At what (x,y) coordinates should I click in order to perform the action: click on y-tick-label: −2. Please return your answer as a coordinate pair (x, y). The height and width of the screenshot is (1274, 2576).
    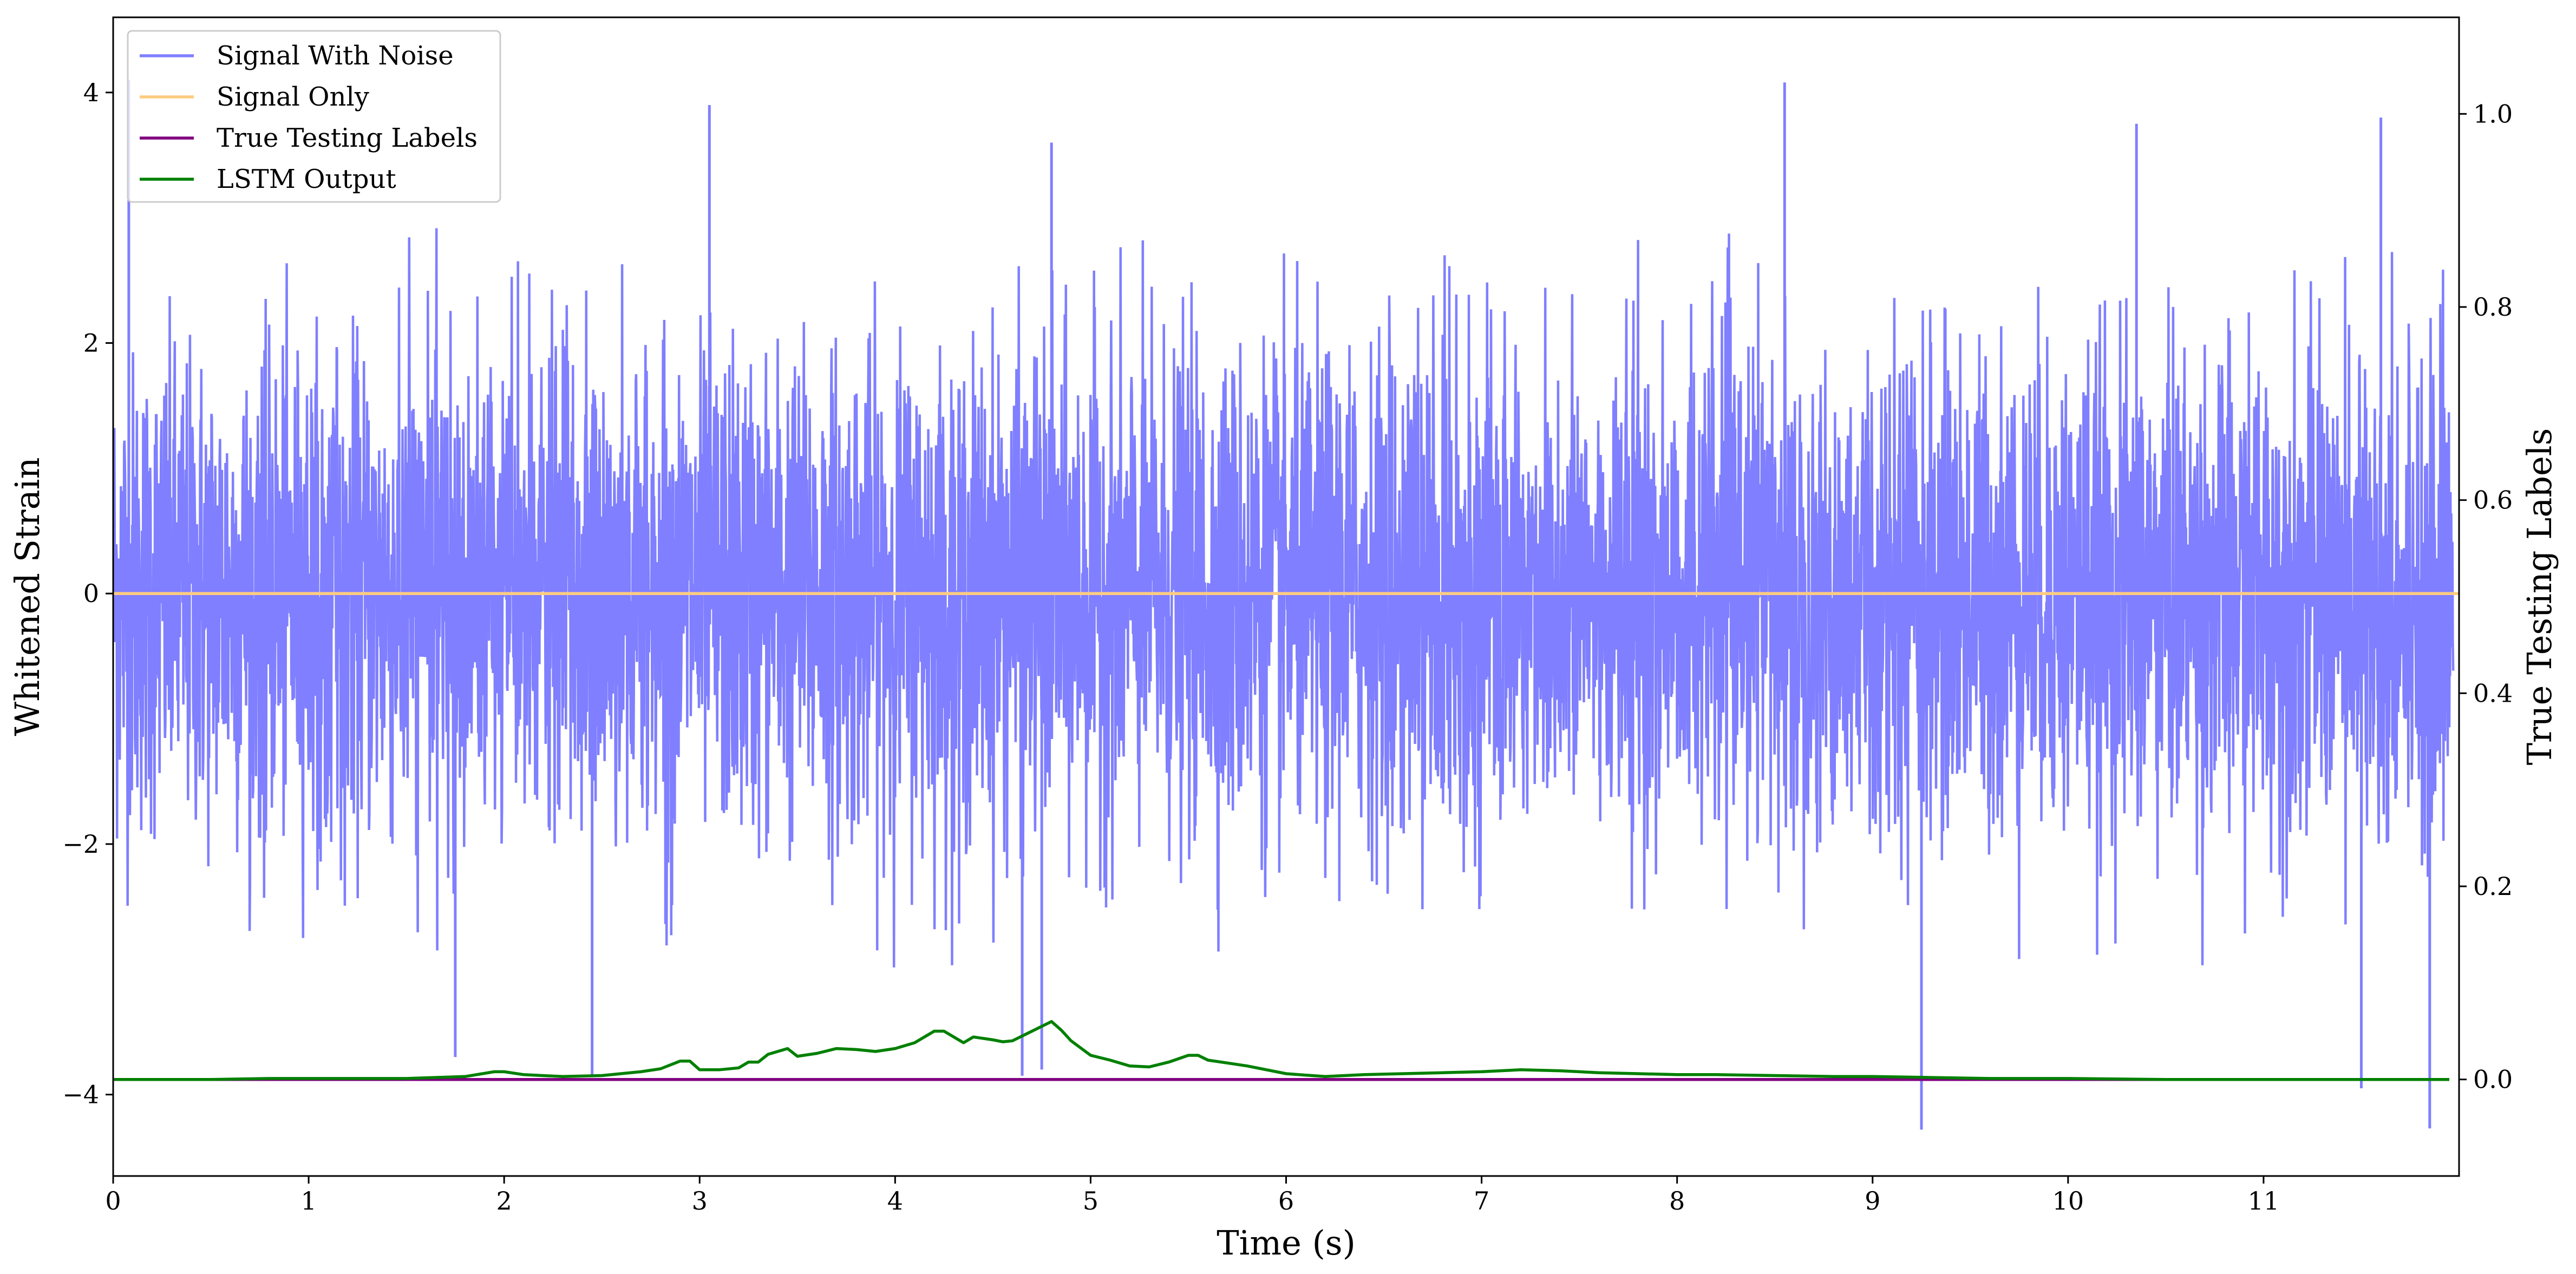
    Looking at the image, I should click on (80, 844).